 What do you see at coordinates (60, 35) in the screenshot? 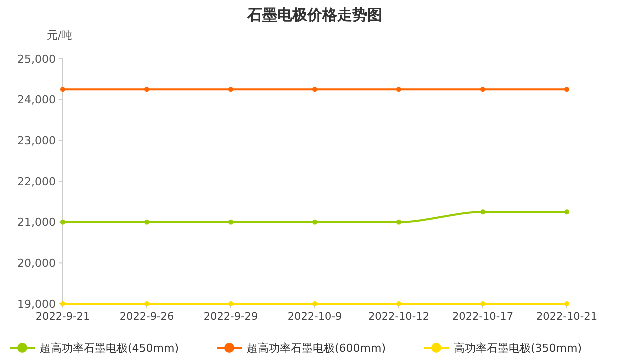
I see `y-axis-title: 元/吨` at bounding box center [60, 35].